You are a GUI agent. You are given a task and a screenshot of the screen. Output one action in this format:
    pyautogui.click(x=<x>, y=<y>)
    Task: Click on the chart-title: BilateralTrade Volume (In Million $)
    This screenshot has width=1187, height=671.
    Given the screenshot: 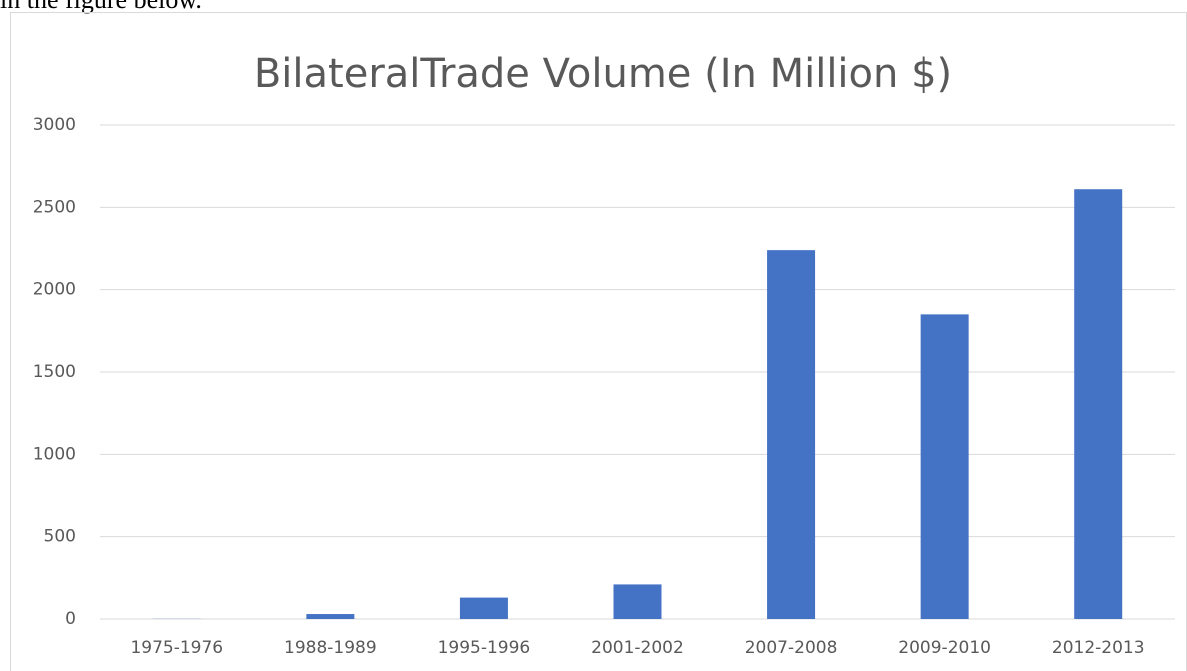 What is the action you would take?
    pyautogui.click(x=603, y=74)
    